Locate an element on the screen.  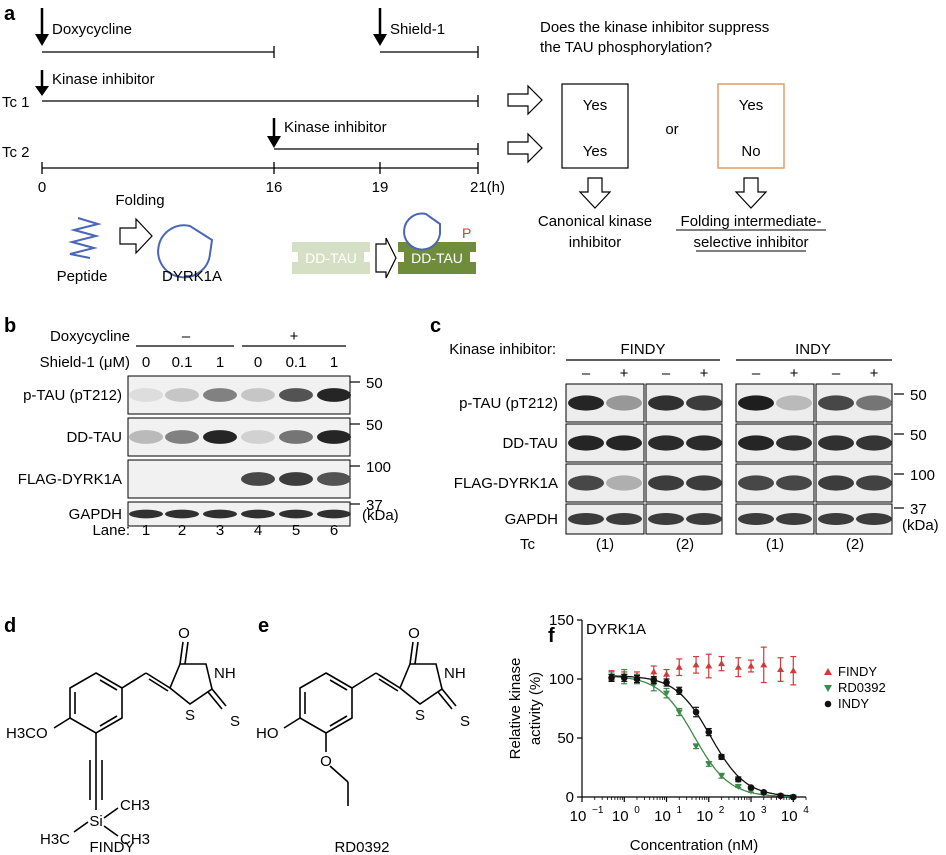
inhibitor-sign: – is located at coordinates (756, 373).